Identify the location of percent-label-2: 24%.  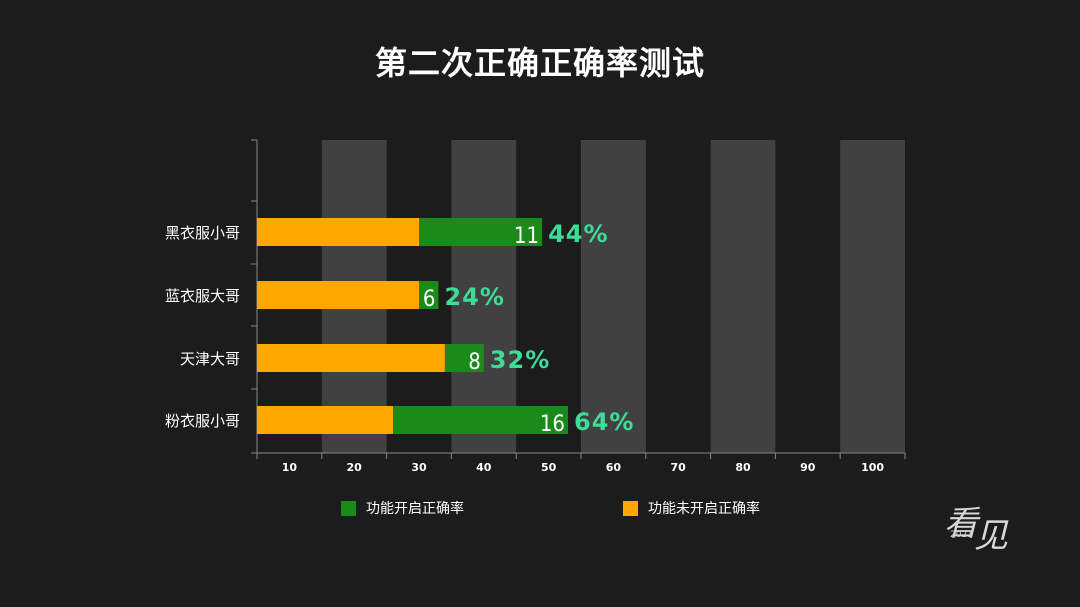
(474, 297).